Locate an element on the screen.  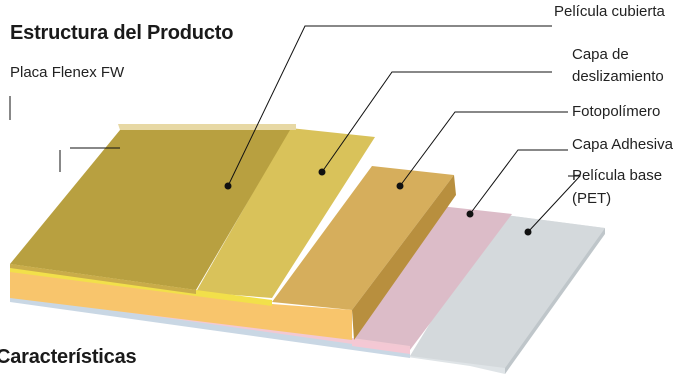
plate-label: Placa Flenex FW is located at coordinates (67, 72).